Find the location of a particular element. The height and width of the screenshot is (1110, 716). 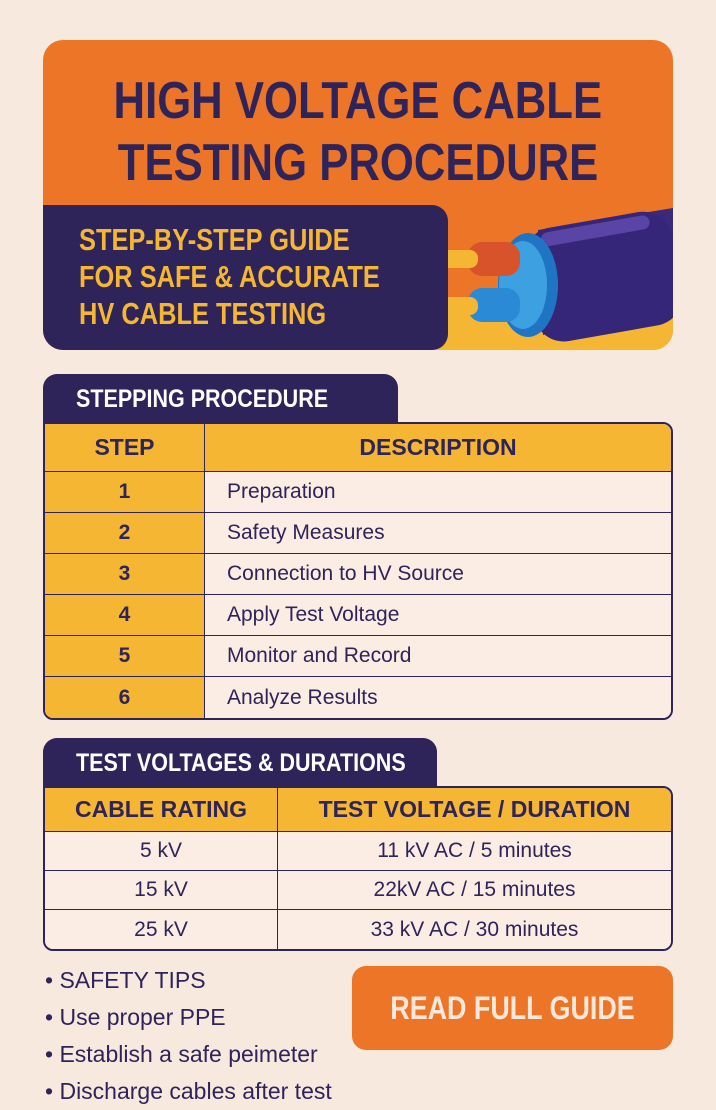

table-row: 4 Apply Test Voltage is located at coordinates (358, 615).